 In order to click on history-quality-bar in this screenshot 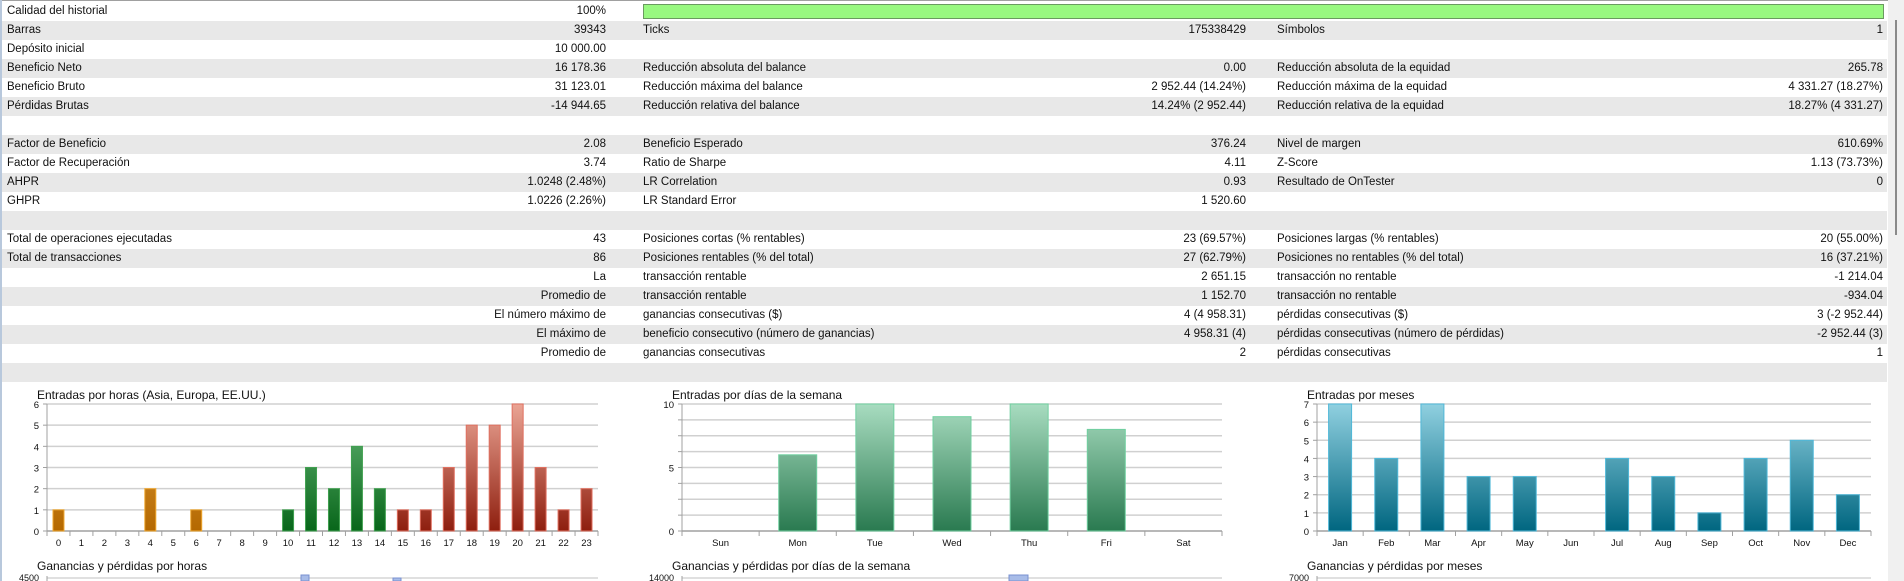, I will do `click(1263, 11)`.